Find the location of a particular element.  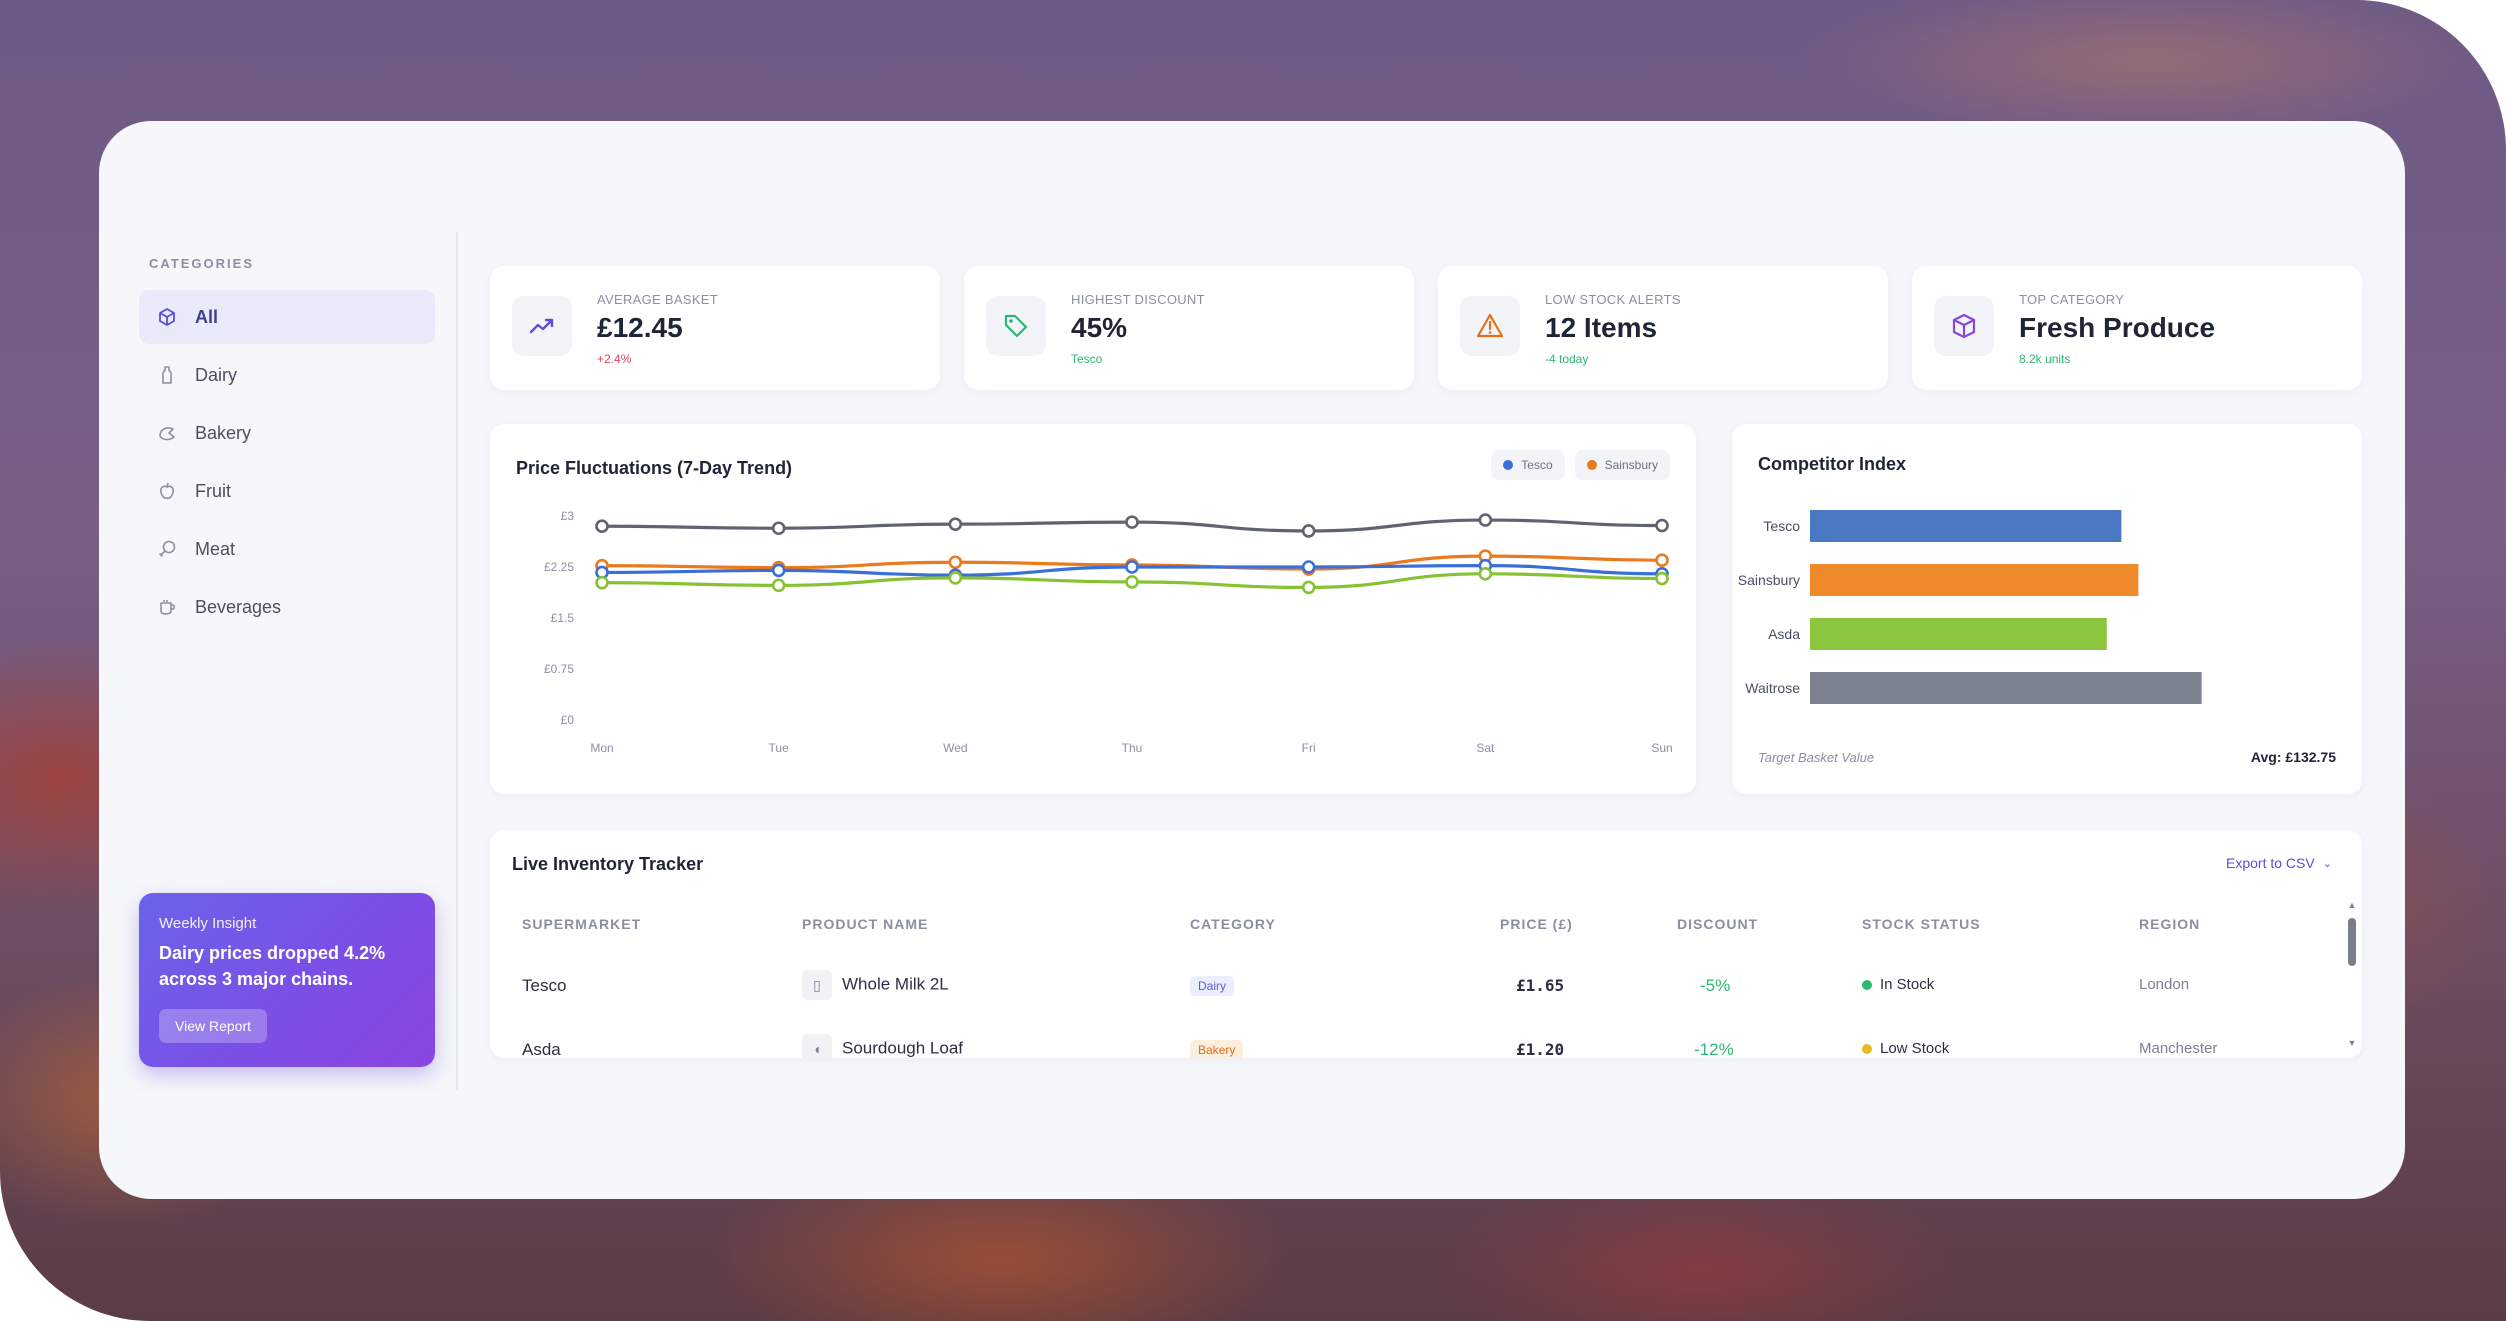

sidebar-item-dairy: Dairy is located at coordinates (287, 375).